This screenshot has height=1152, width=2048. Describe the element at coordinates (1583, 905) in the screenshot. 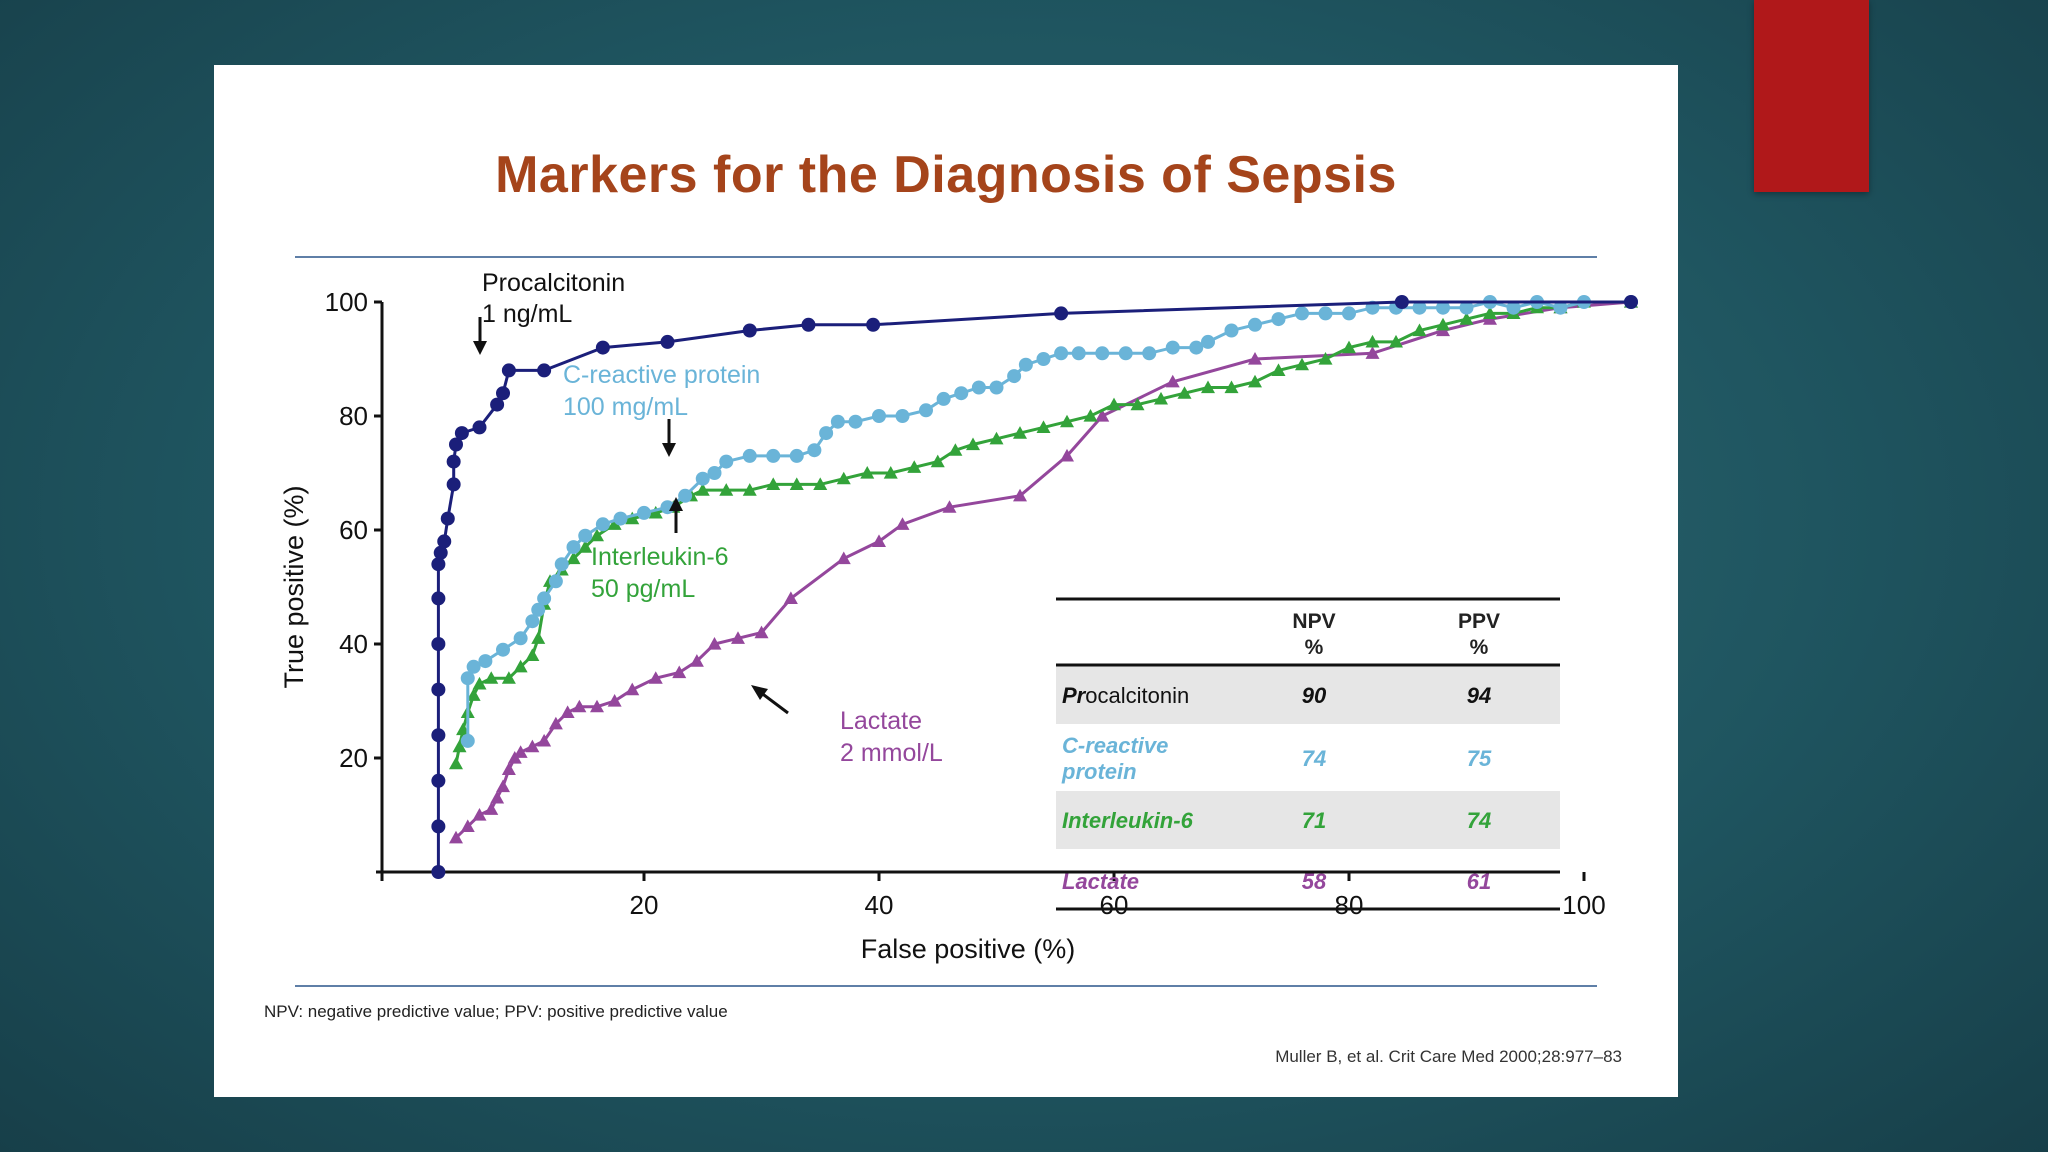

I see `x-tick-label: 100` at that location.